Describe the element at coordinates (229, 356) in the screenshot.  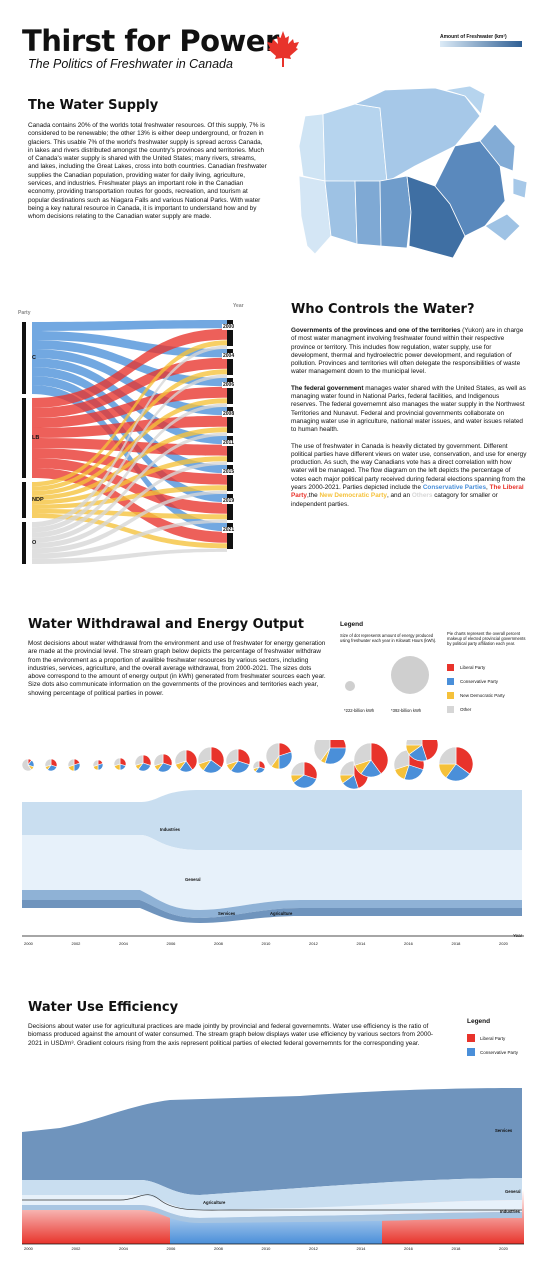
I see `year-label: 2004` at that location.